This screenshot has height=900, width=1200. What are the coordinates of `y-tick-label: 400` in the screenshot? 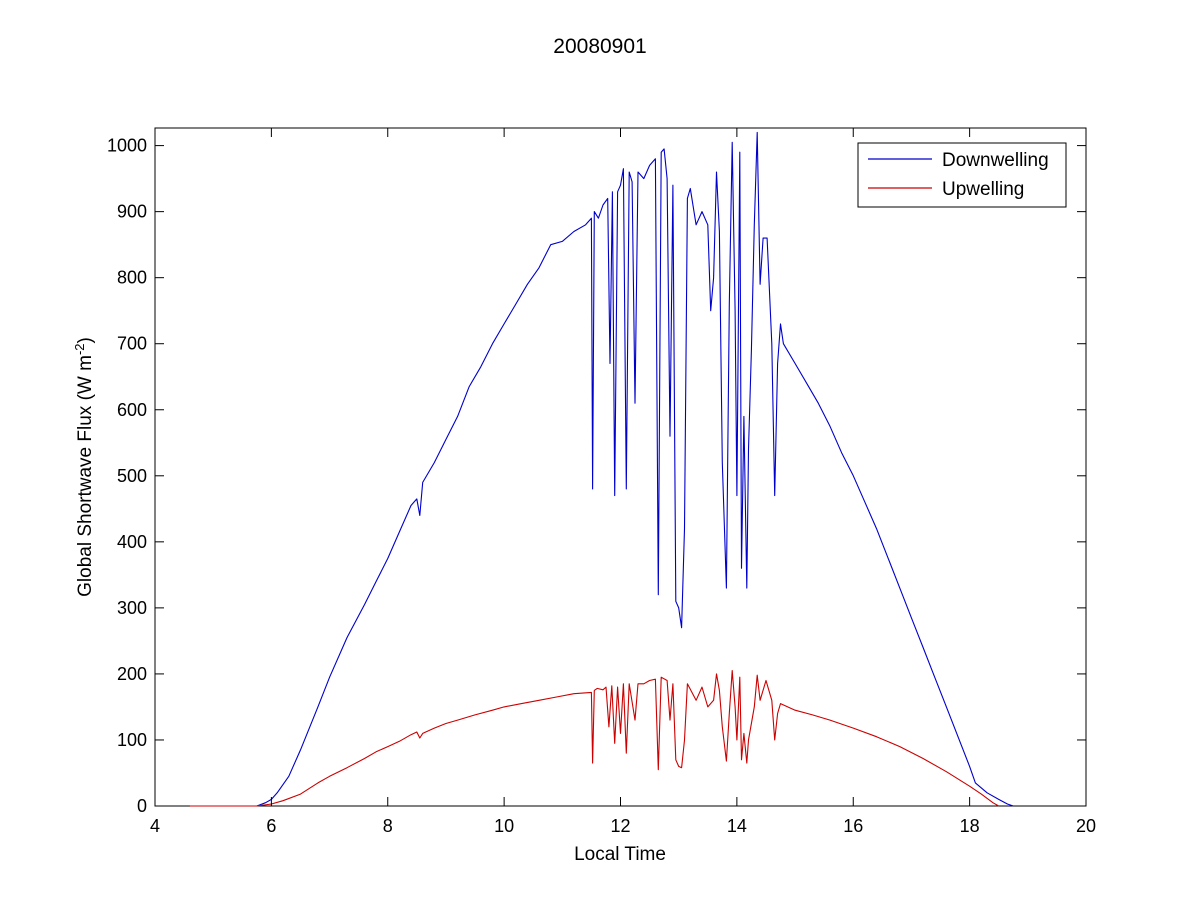 It's located at (132, 542).